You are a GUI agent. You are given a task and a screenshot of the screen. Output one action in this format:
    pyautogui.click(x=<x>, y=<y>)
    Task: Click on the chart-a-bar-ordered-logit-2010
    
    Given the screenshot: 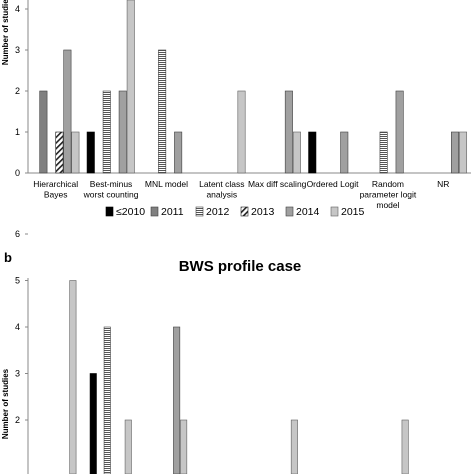 What is the action you would take?
    pyautogui.click(x=312, y=152)
    